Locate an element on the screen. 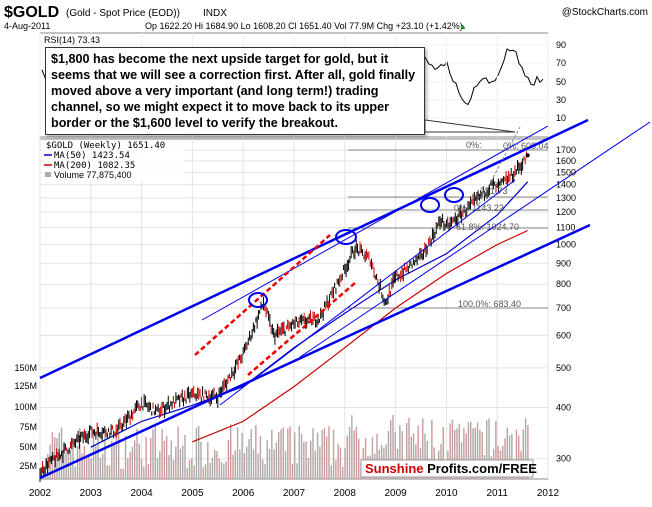 This screenshot has width=652, height=507. chart-symbol: $GOLD is located at coordinates (31, 12).